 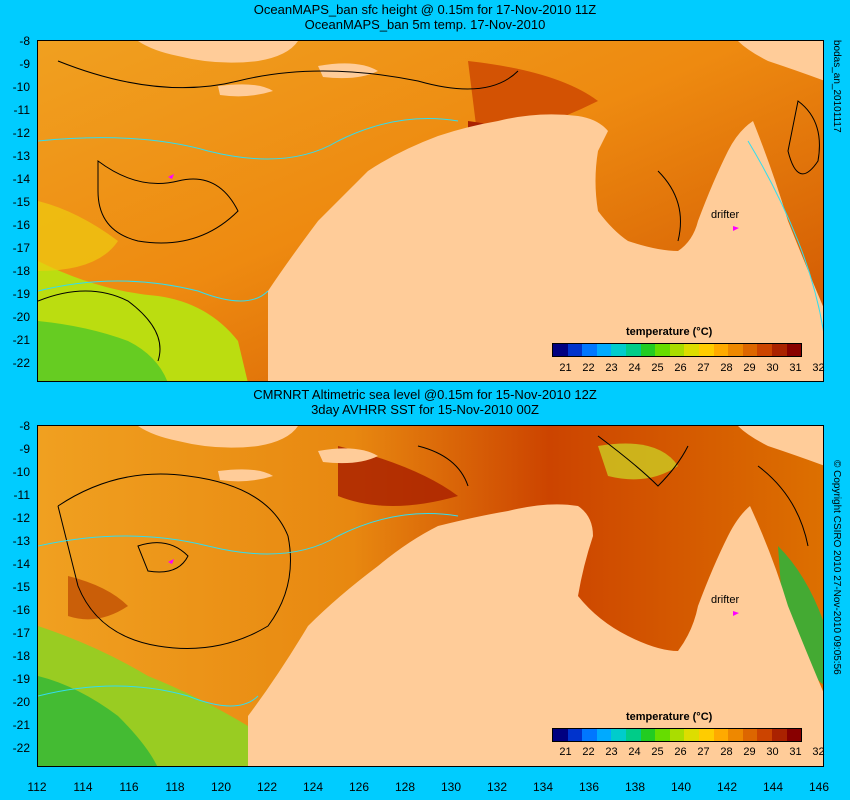 I want to click on x-tick-label: 130, so click(x=451, y=787).